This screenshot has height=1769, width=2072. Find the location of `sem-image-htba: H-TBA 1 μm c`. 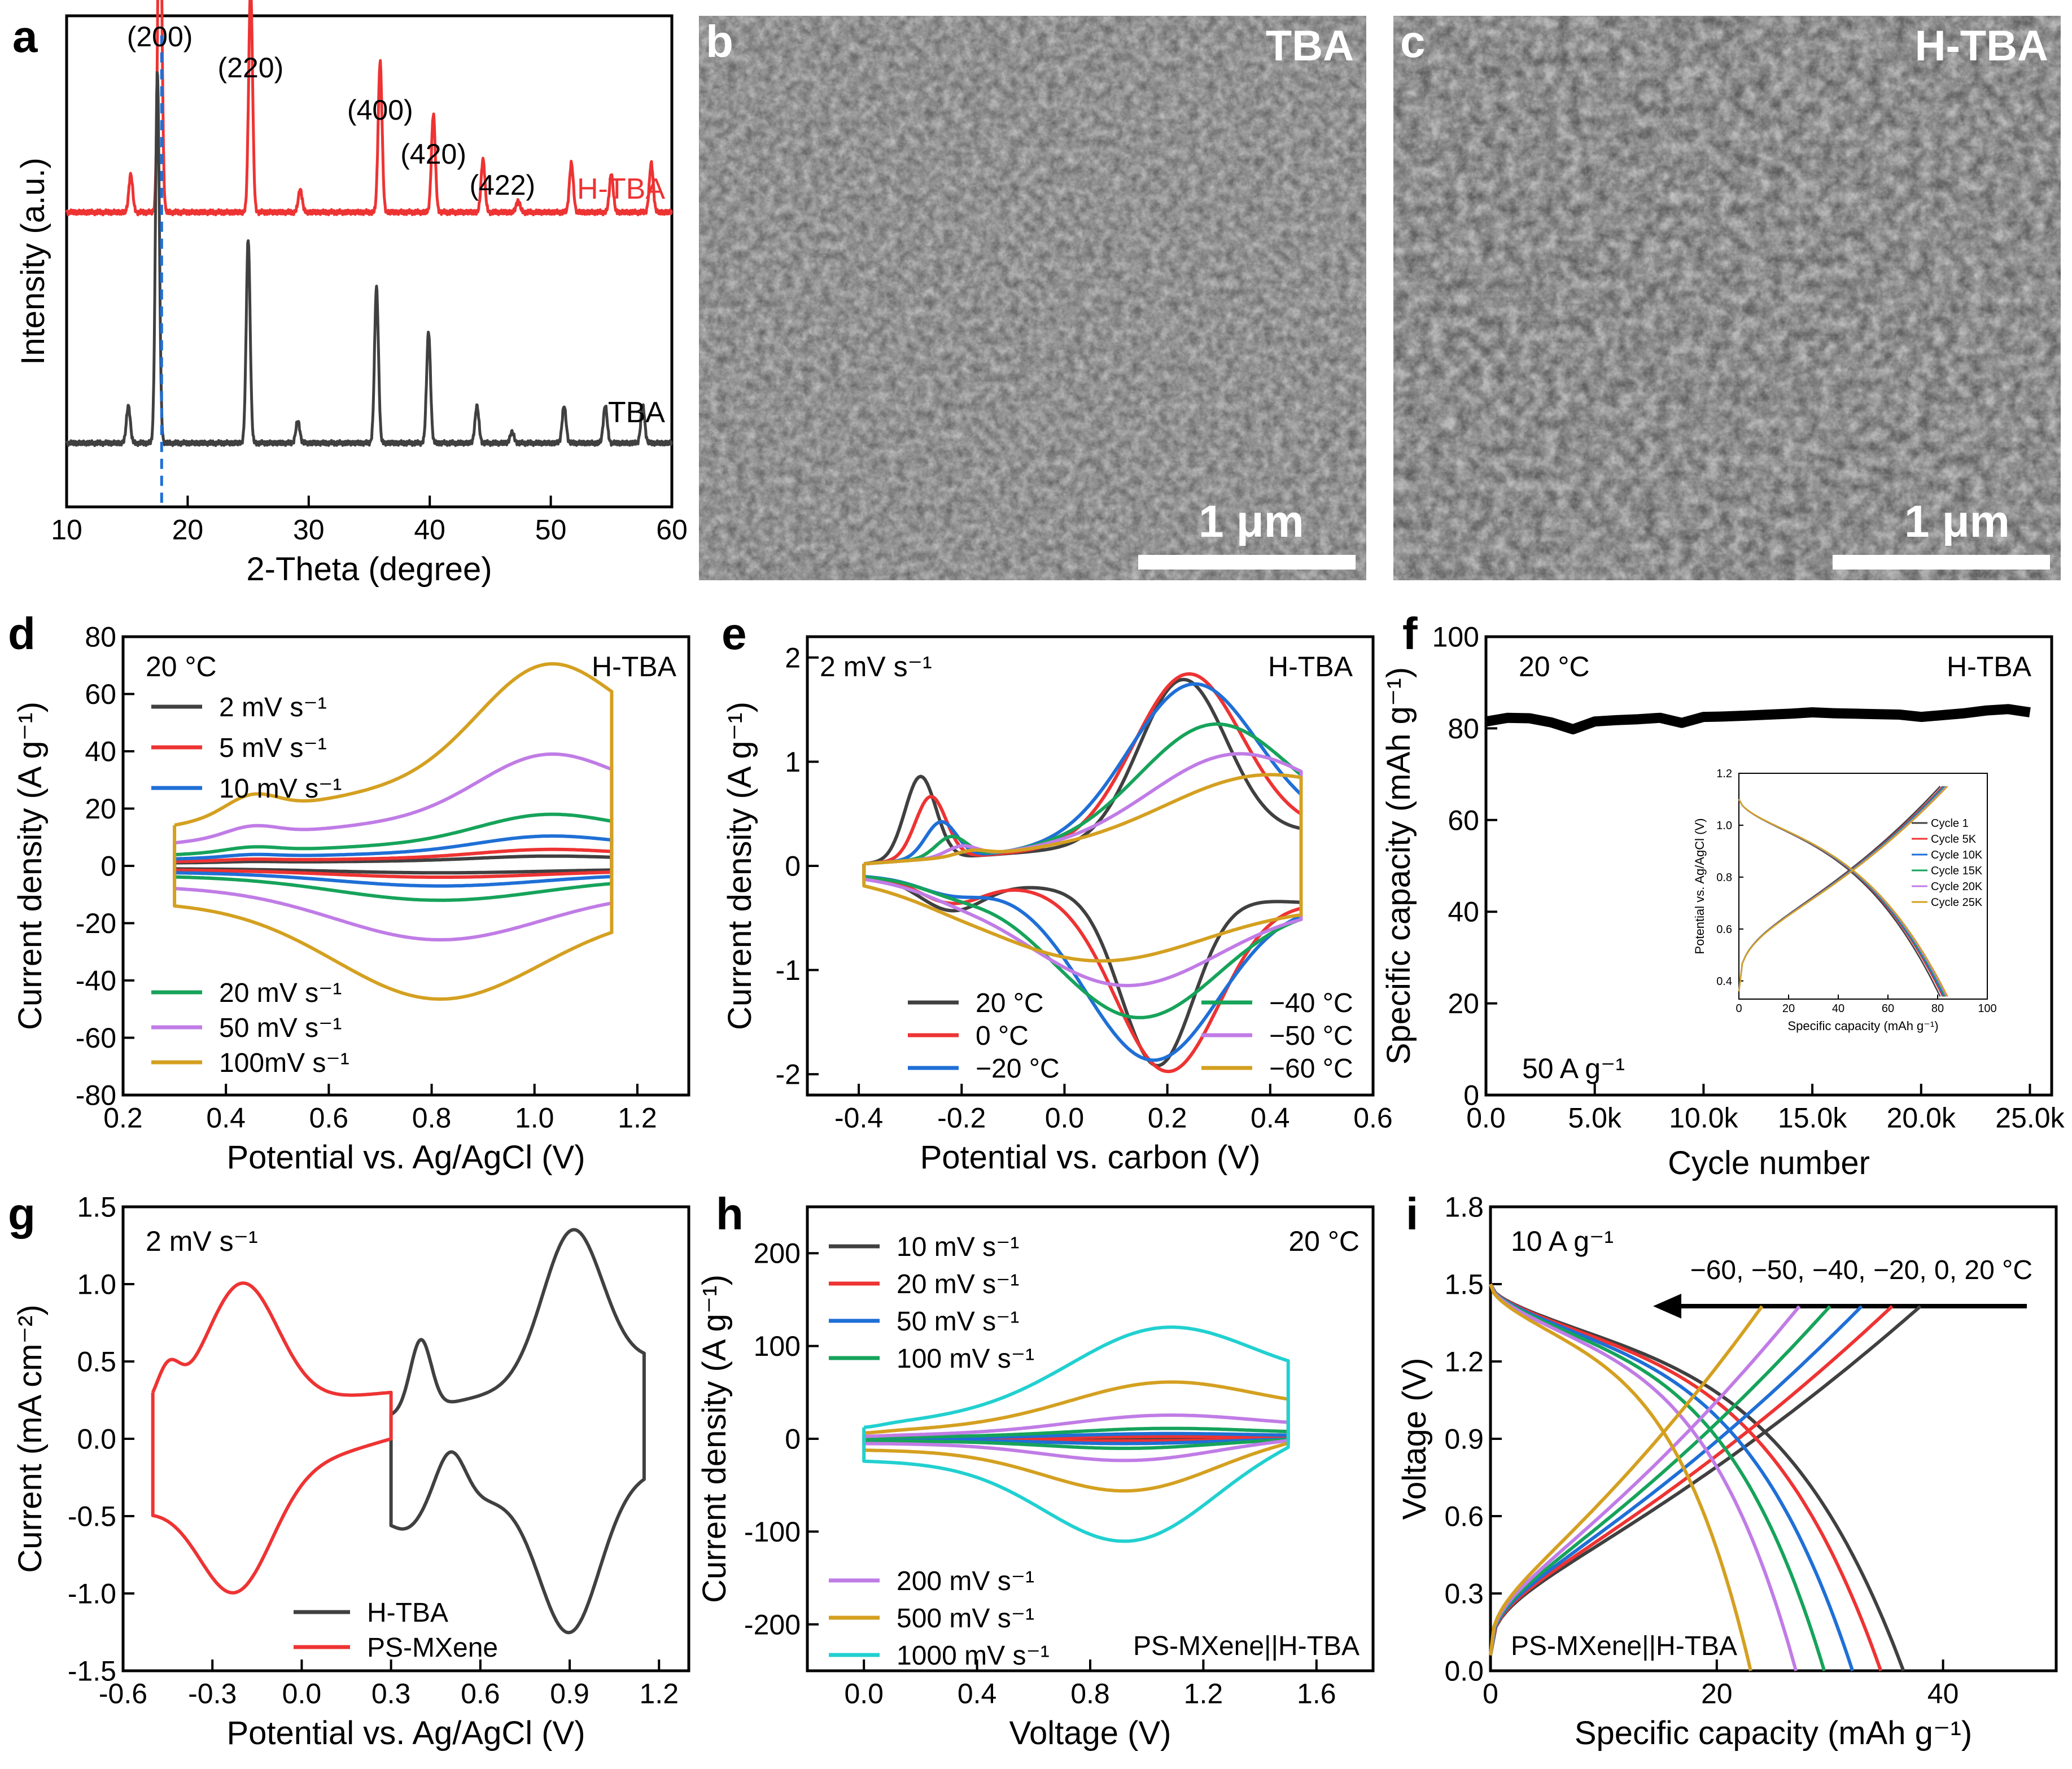

sem-image-htba: H-TBA 1 μm c is located at coordinates (1727, 298).